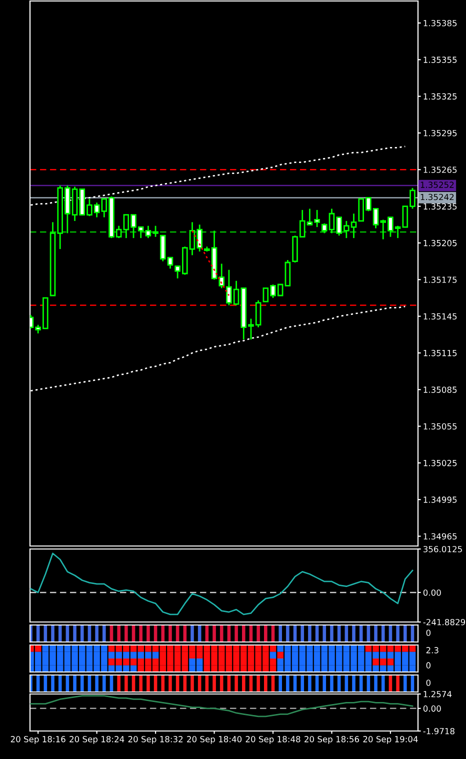 This screenshot has width=466, height=759. Describe the element at coordinates (97, 740) in the screenshot. I see `x-tick-label: 20 Sep 18:24` at that location.